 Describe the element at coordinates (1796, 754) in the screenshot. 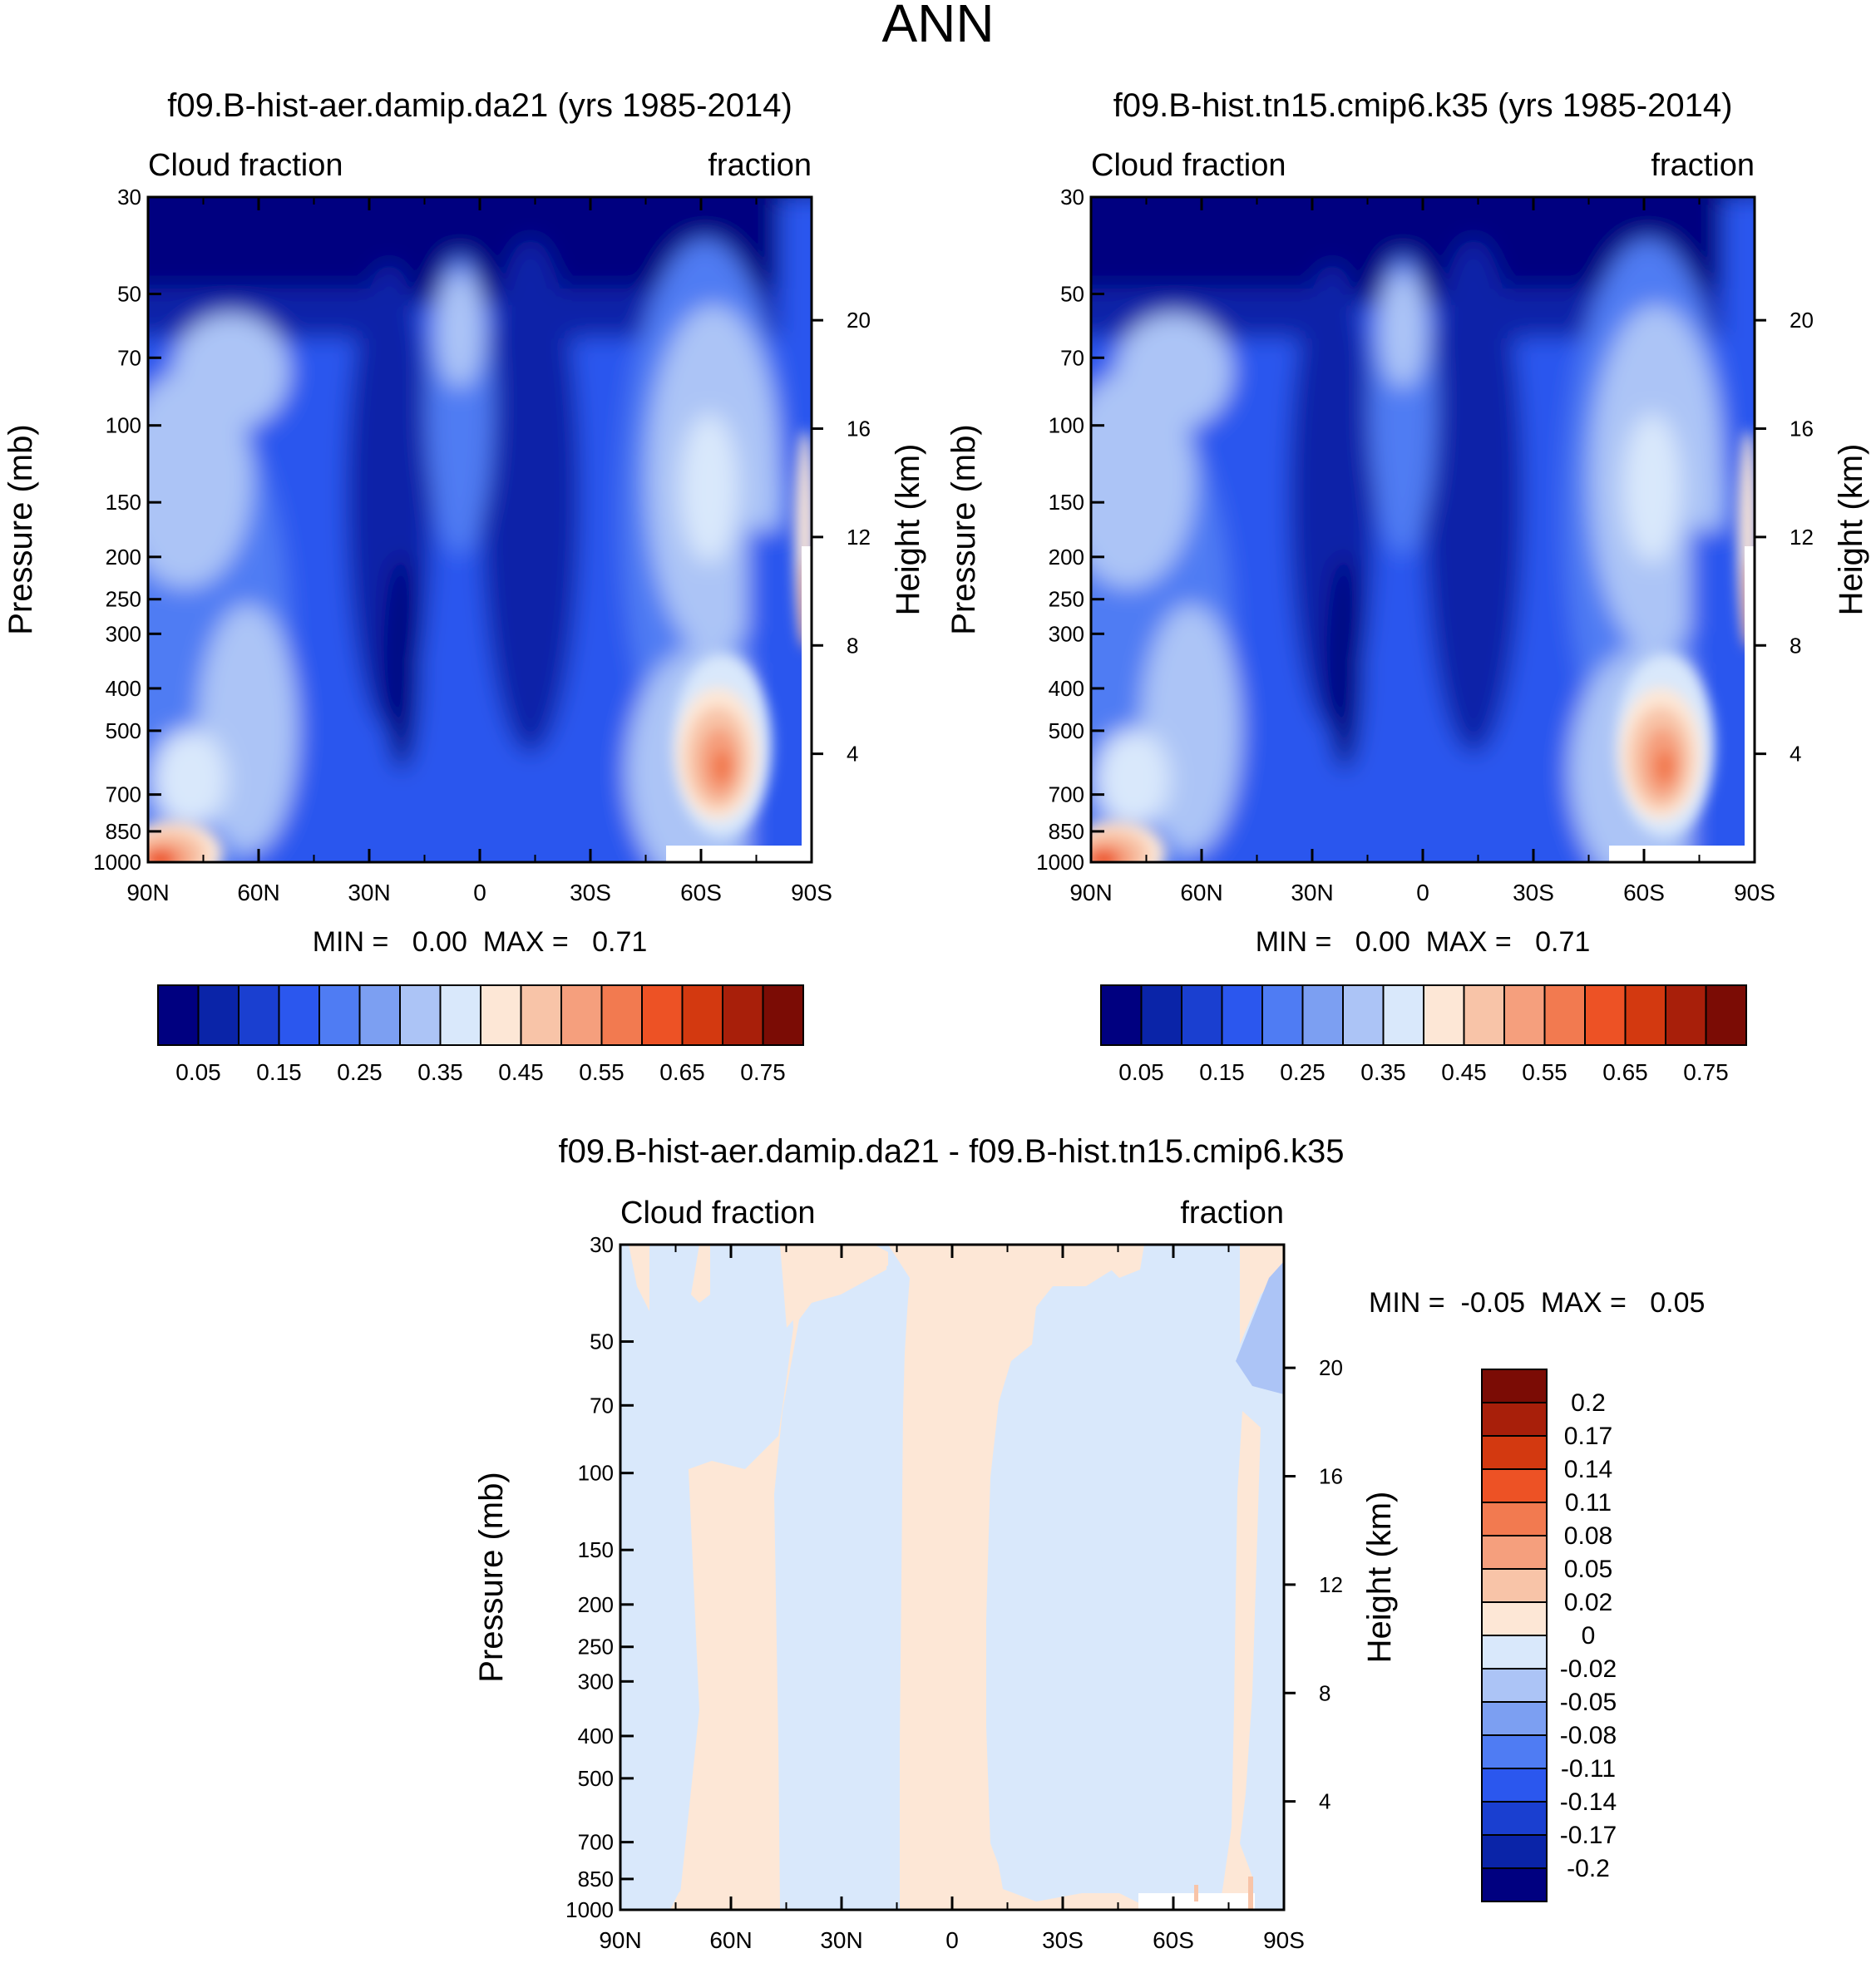

I see `height-tick-label: 4` at that location.